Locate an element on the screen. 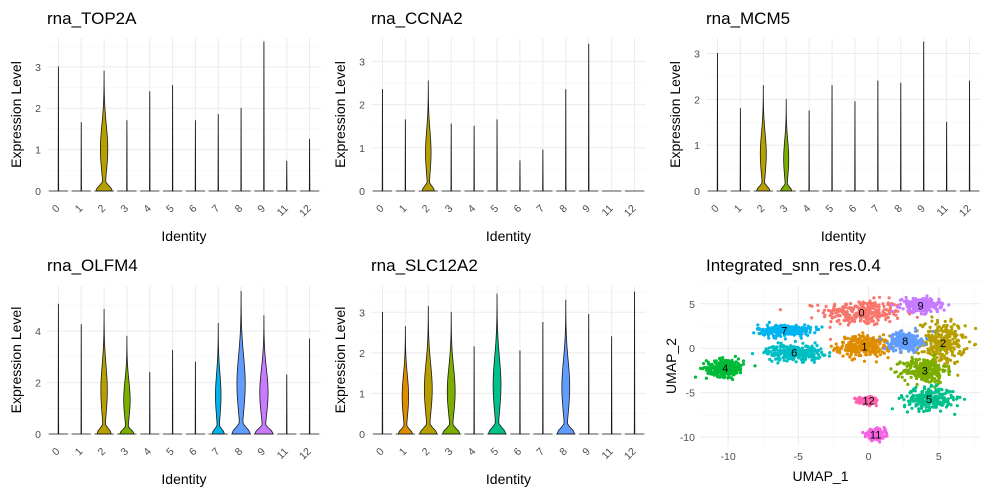  y-tick-label: 2 is located at coordinates (38, 109).